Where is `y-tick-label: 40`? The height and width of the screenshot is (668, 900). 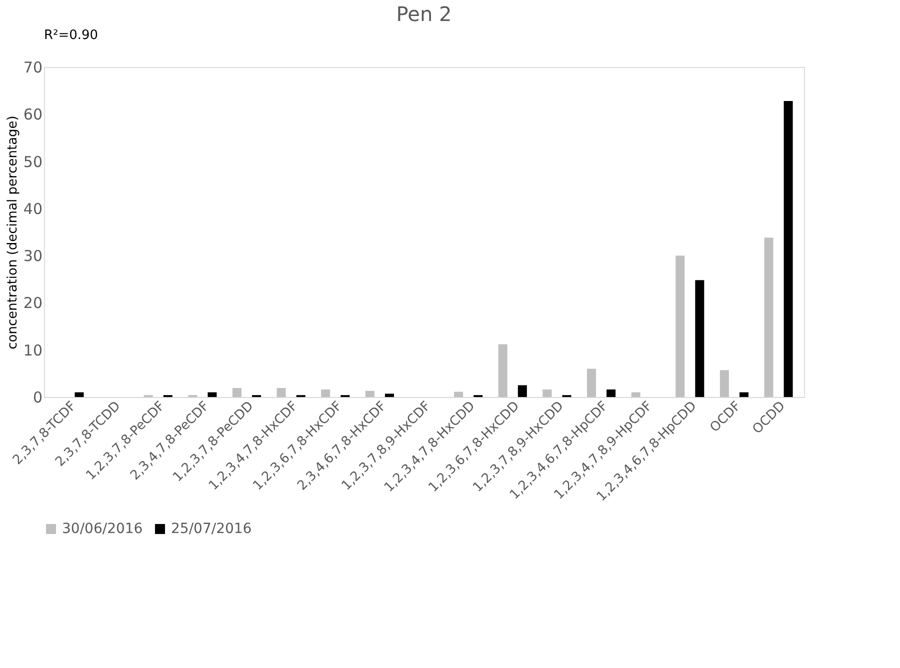
y-tick-label: 40 is located at coordinates (32, 209).